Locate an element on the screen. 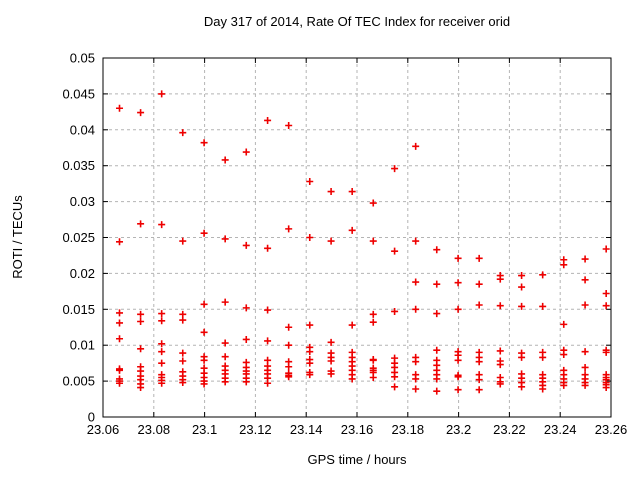 This screenshot has width=640, height=485. x-tick-label: 23.24 is located at coordinates (560, 429).